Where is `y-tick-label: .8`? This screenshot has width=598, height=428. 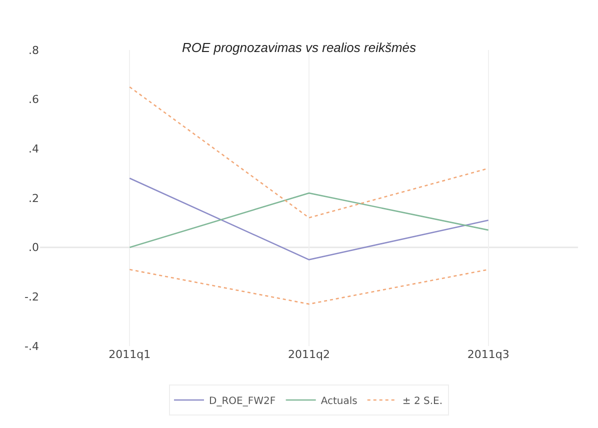
y-tick-label: .8 is located at coordinates (33, 50).